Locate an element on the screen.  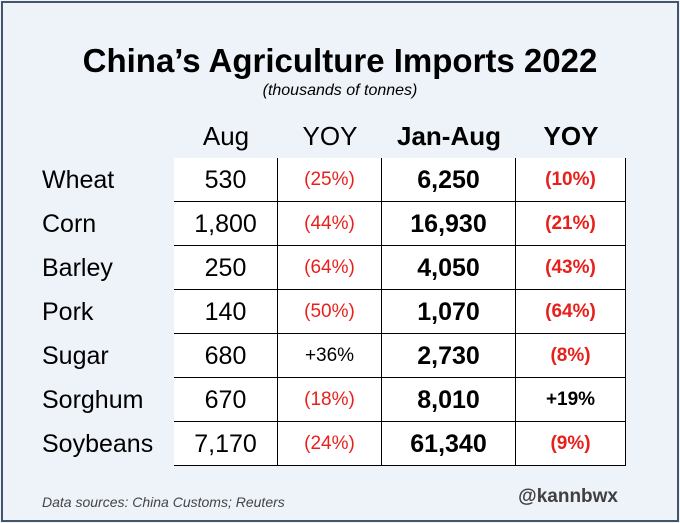
row-label: Soybeans is located at coordinates (98, 444).